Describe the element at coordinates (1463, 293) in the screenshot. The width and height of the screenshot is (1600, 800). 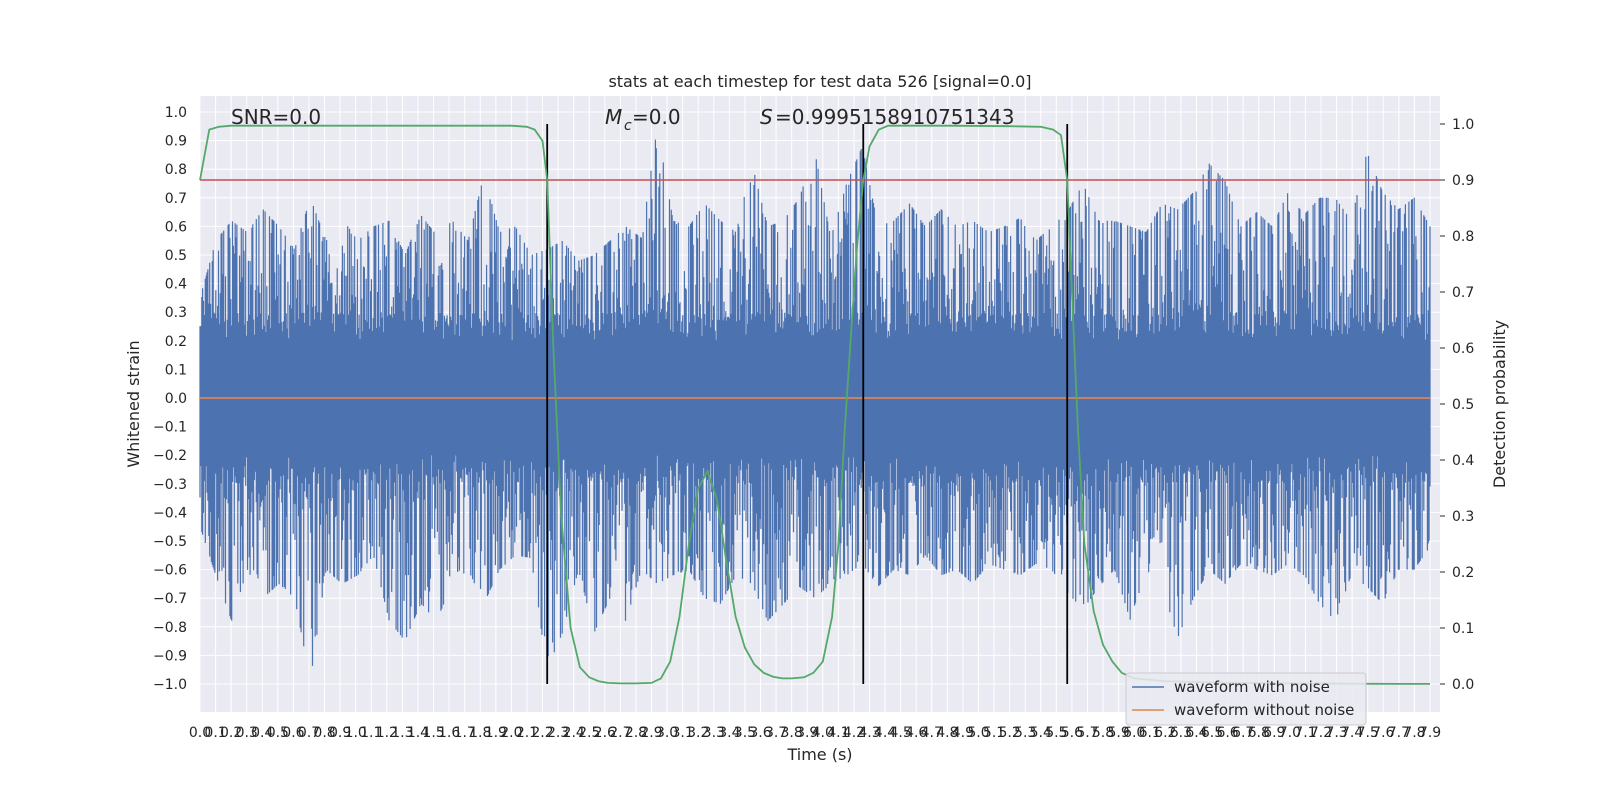
I see `y-right-tick-label: 0.7` at that location.